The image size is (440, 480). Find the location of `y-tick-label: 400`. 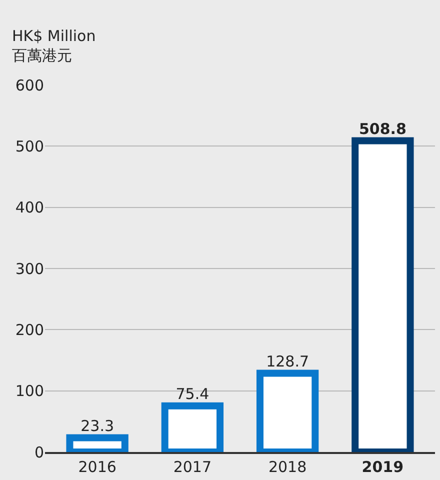

y-tick-label: 400 is located at coordinates (29, 207).